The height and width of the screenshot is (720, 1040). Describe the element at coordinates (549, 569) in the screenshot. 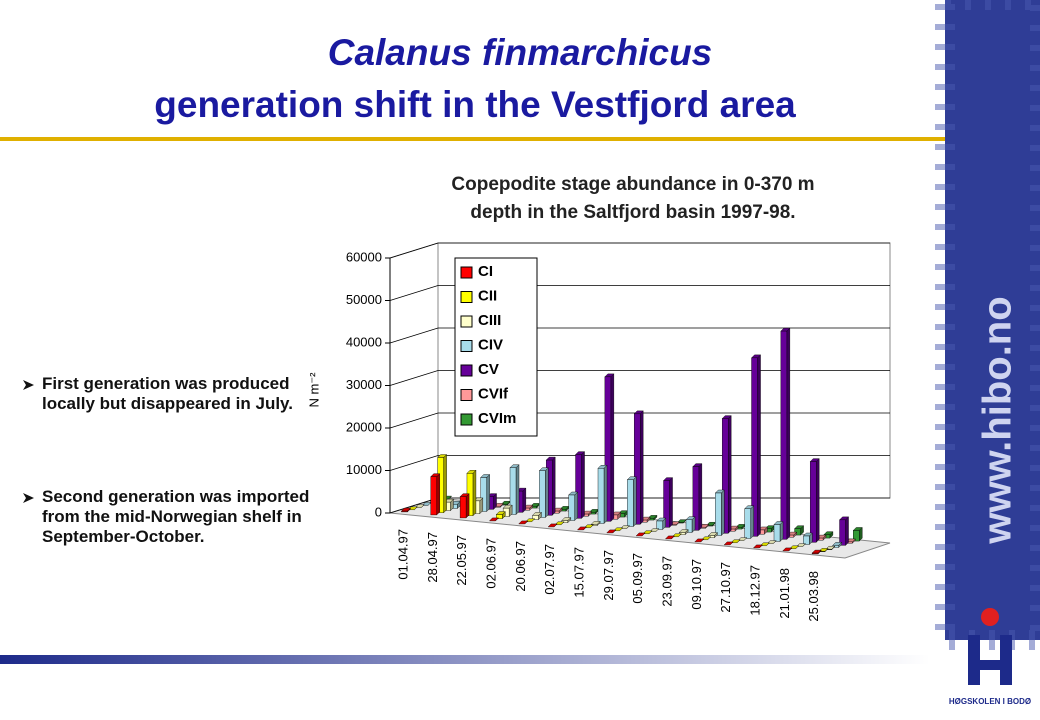

I see `x-tick-label: 02.07.97` at that location.